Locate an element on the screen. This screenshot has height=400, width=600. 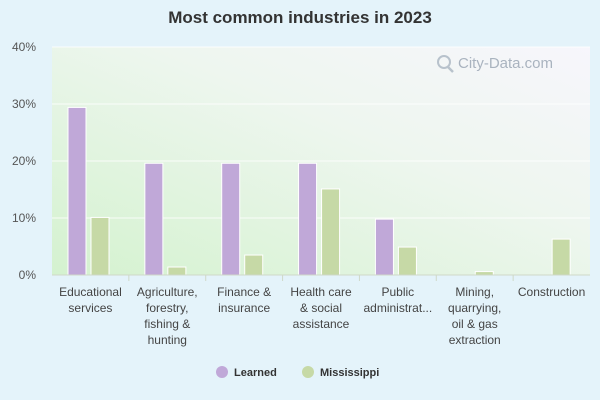
x-tick-label-line: quarrying, is located at coordinates (474, 308).